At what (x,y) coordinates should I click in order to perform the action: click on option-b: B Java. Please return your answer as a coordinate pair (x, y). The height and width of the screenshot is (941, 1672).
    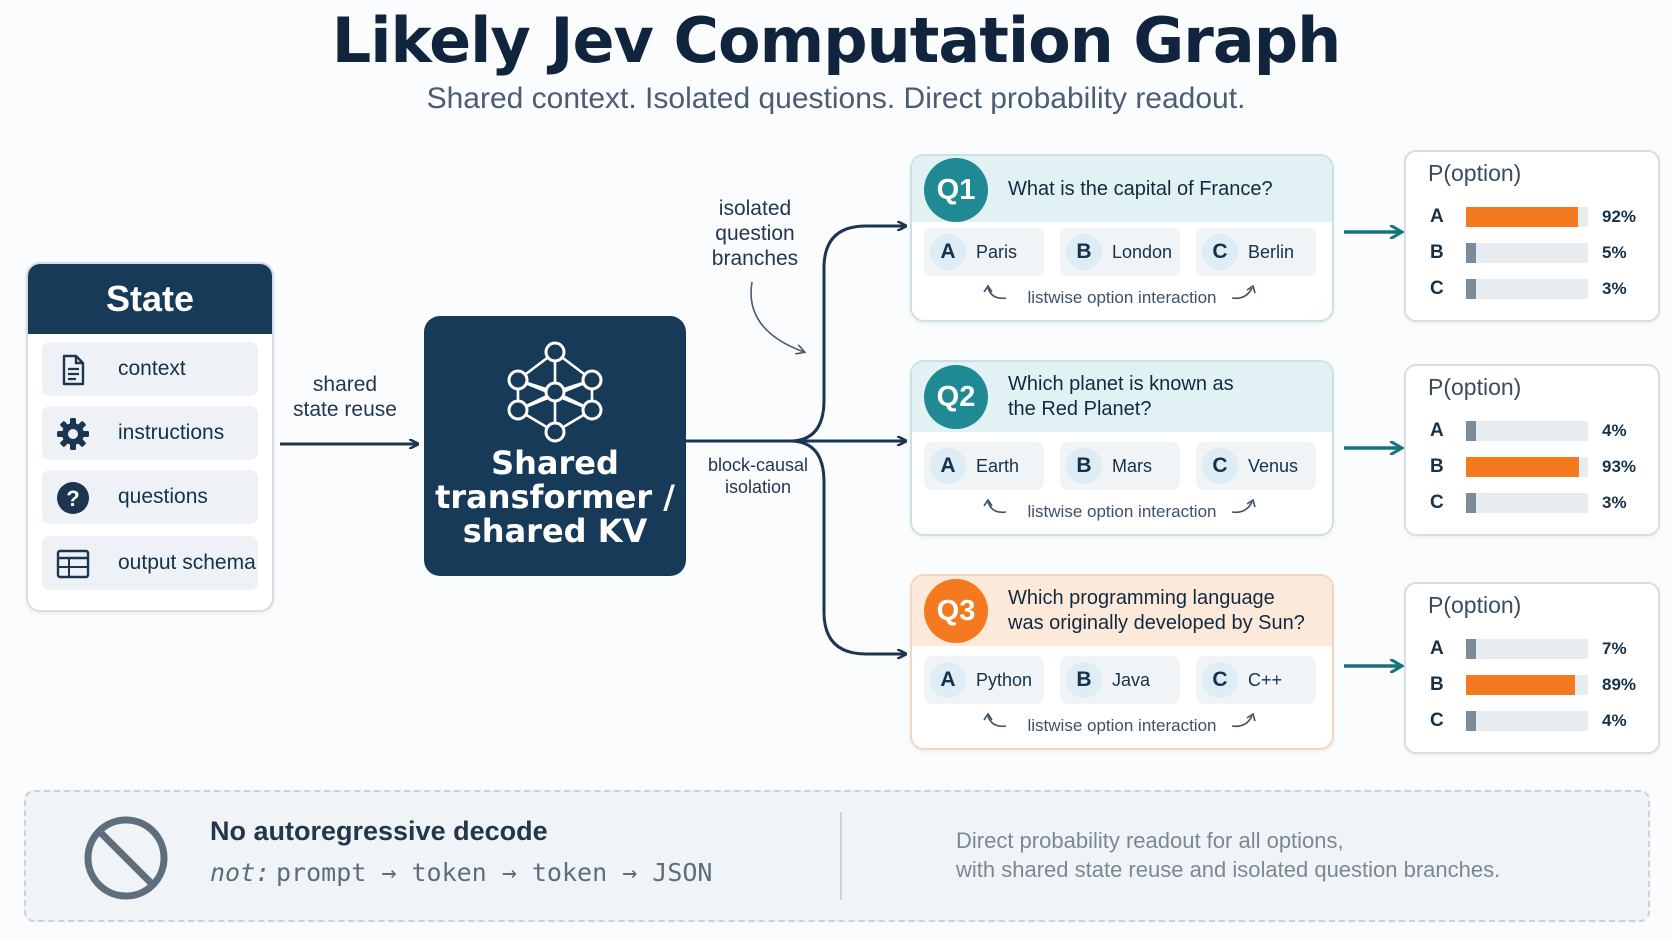
    Looking at the image, I should click on (1120, 680).